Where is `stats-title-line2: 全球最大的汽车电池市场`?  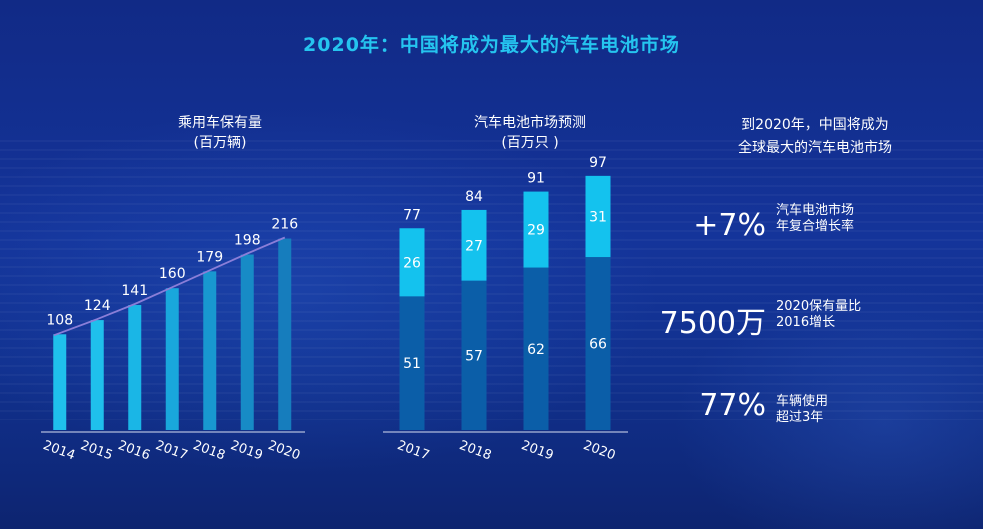 stats-title-line2: 全球最大的汽车电池市场 is located at coordinates (815, 148).